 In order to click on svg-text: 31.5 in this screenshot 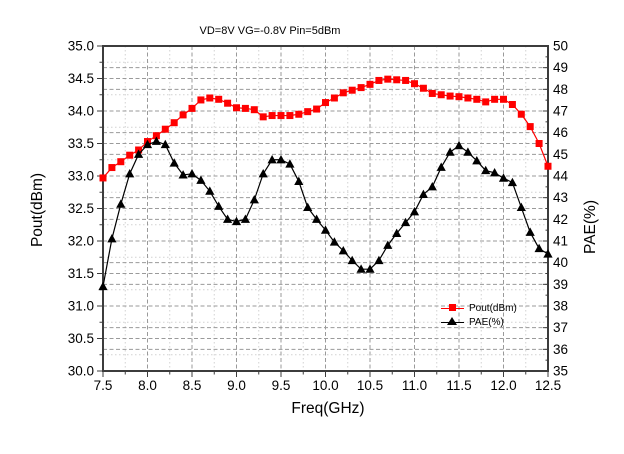, I will do `click(81, 273)`.